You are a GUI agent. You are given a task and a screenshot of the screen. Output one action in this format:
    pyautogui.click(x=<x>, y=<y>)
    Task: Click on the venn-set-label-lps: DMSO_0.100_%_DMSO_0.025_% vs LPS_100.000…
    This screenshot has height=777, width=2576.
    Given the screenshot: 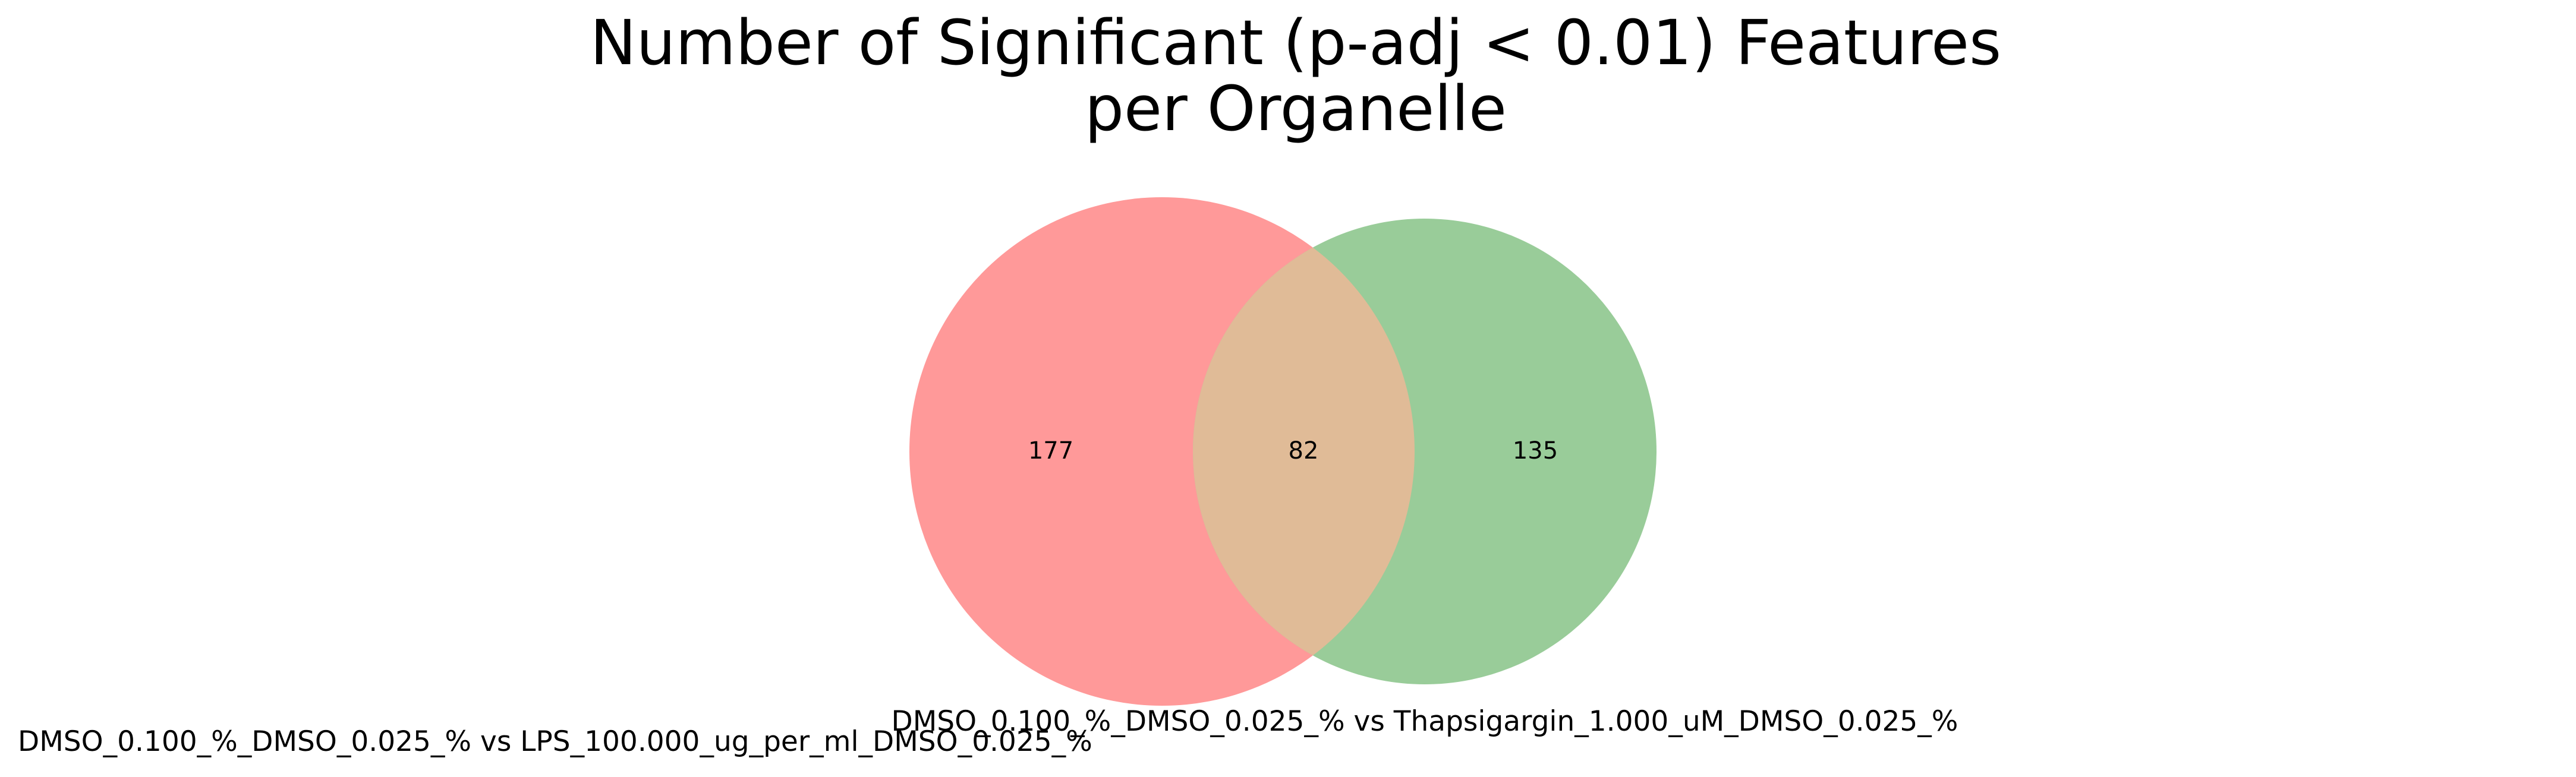 What is the action you would take?
    pyautogui.click(x=555, y=741)
    